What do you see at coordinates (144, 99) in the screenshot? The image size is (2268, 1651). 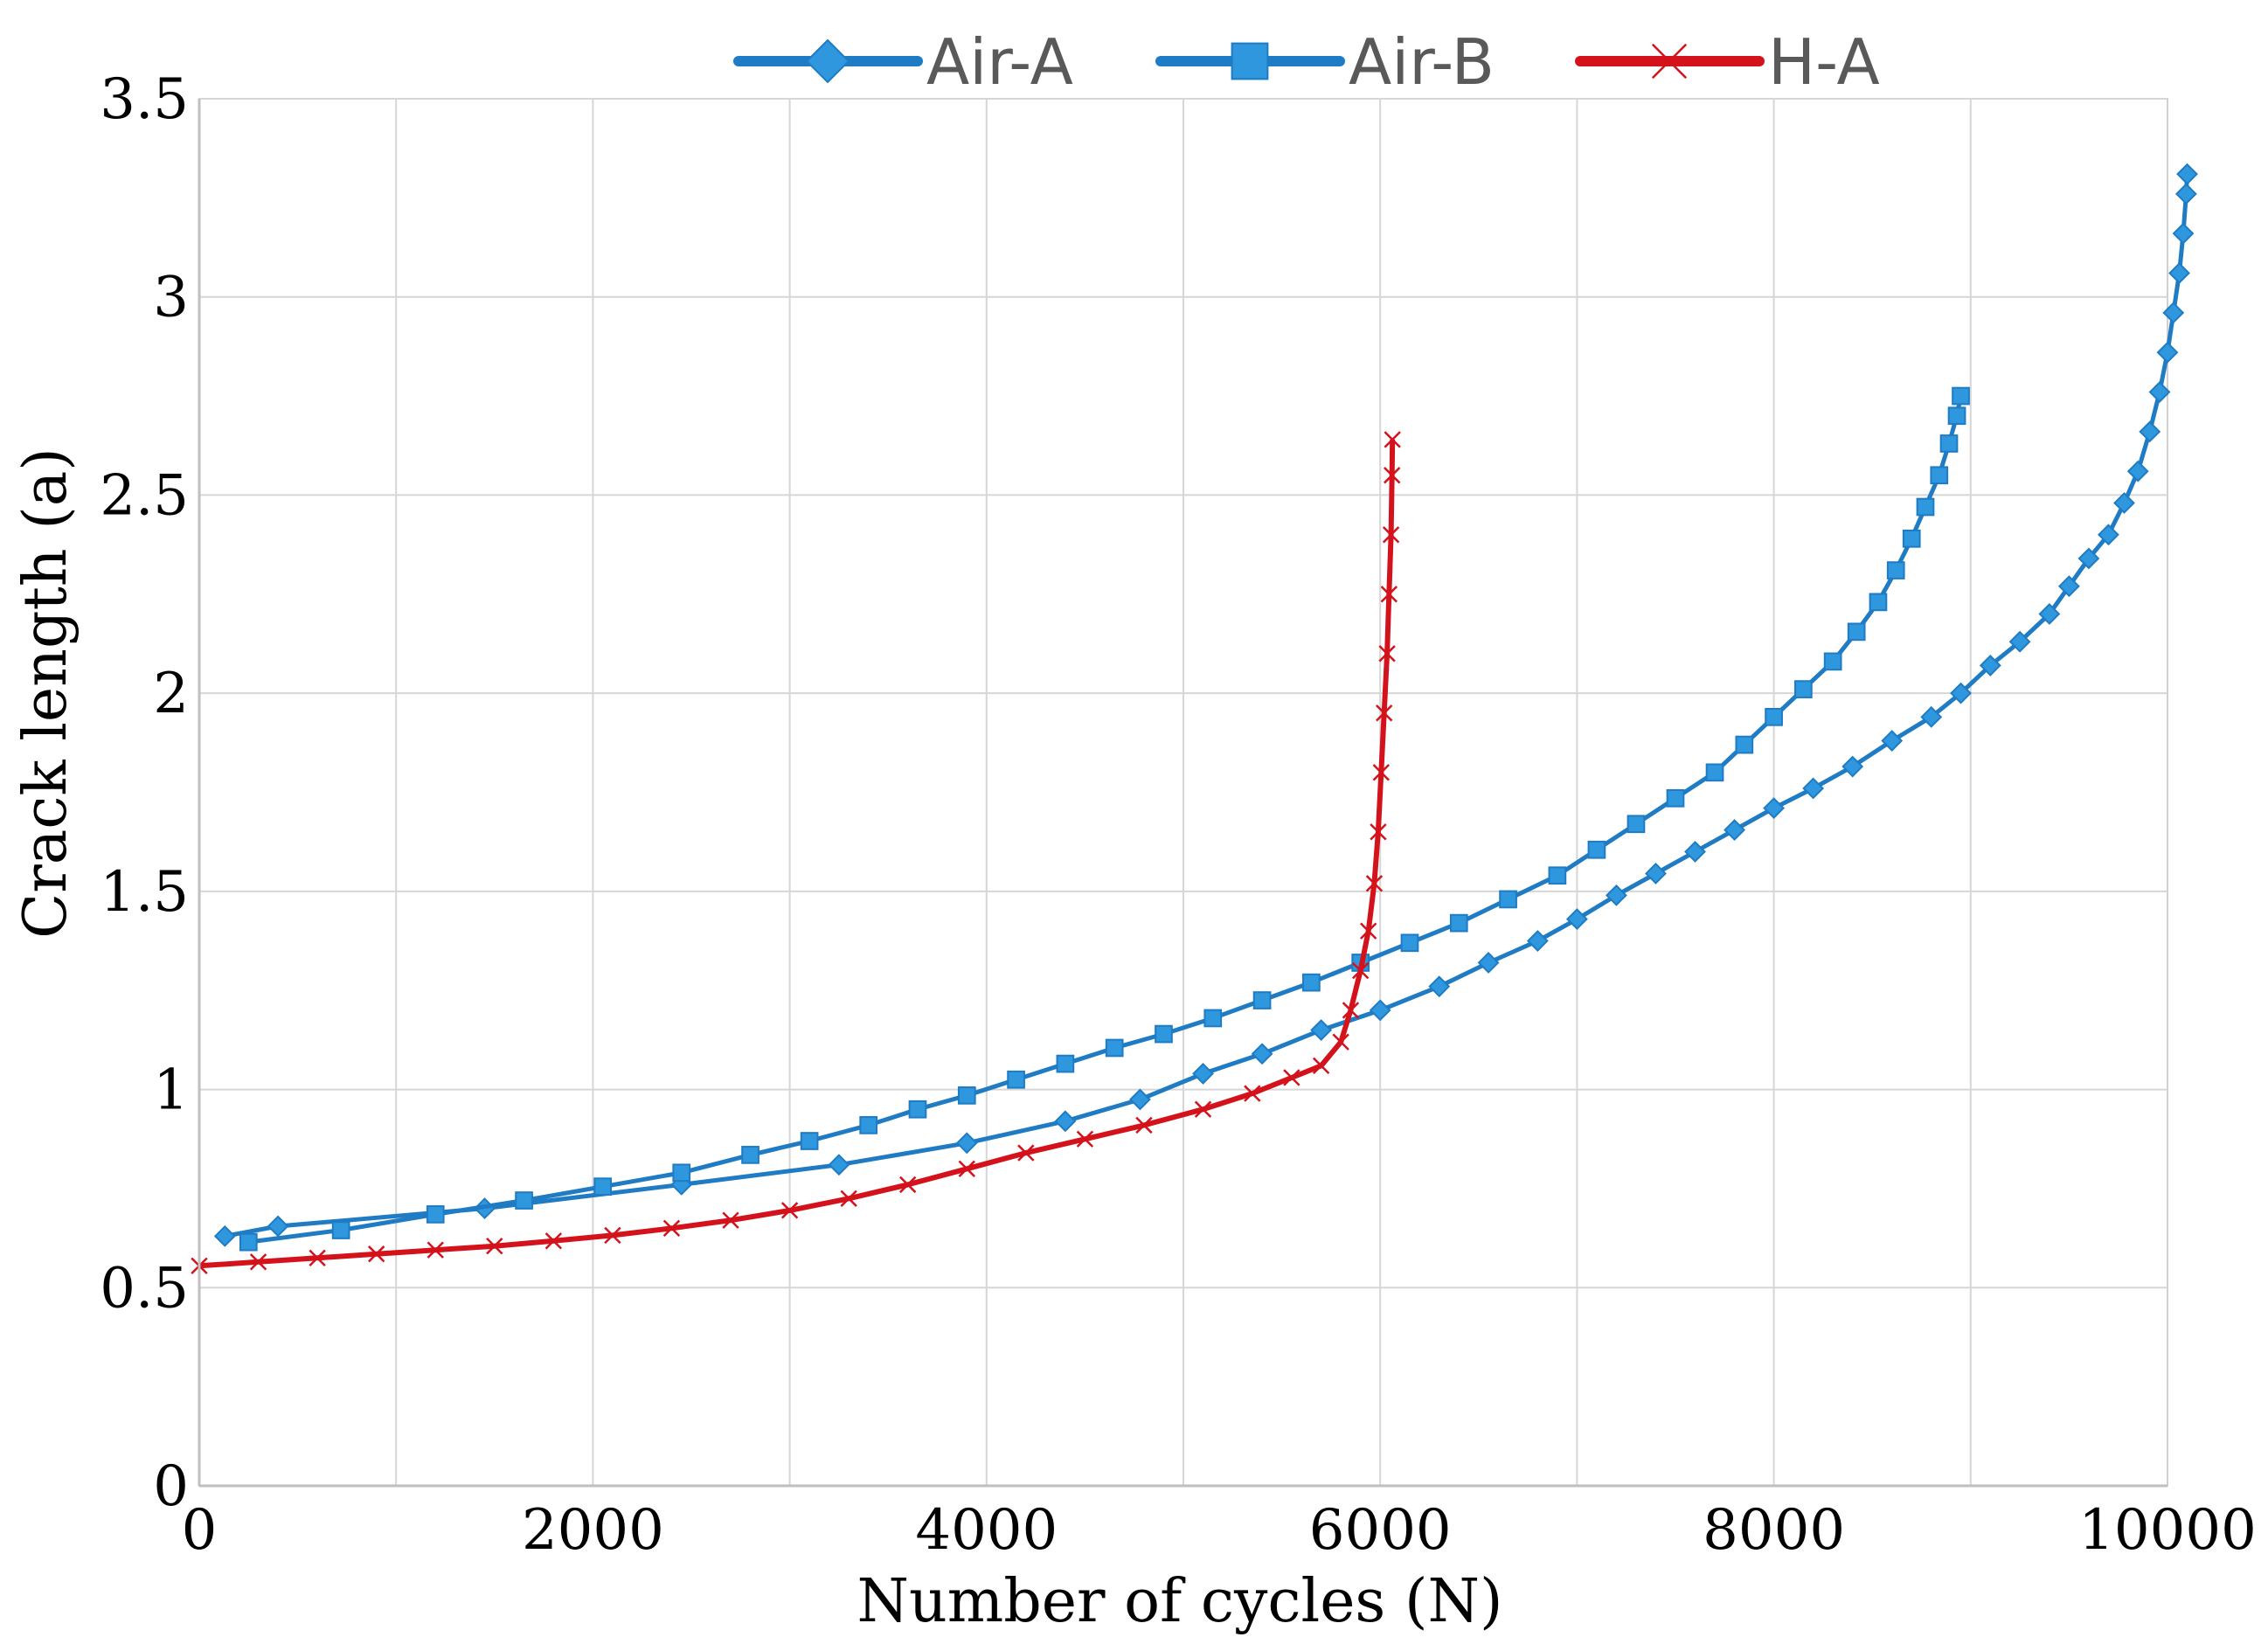 I see `y-tick-label: 3.5` at bounding box center [144, 99].